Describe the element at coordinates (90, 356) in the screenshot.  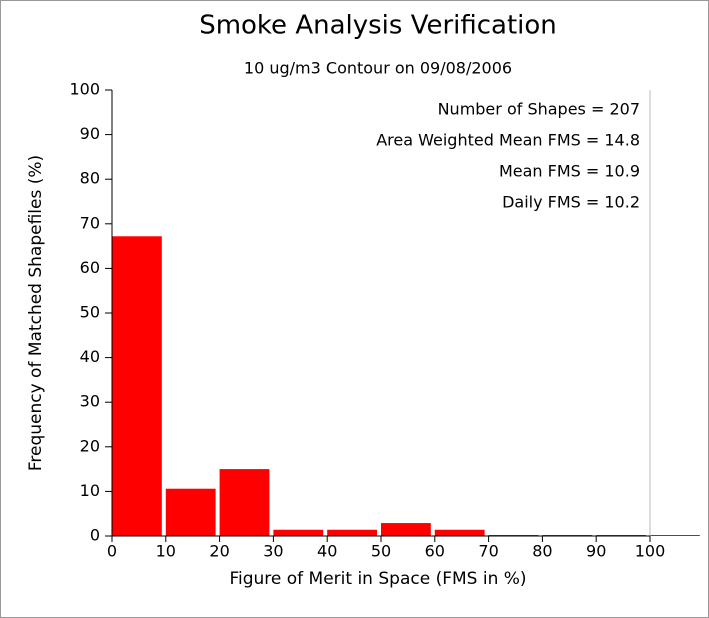
I see `y-tick-label: 40` at that location.